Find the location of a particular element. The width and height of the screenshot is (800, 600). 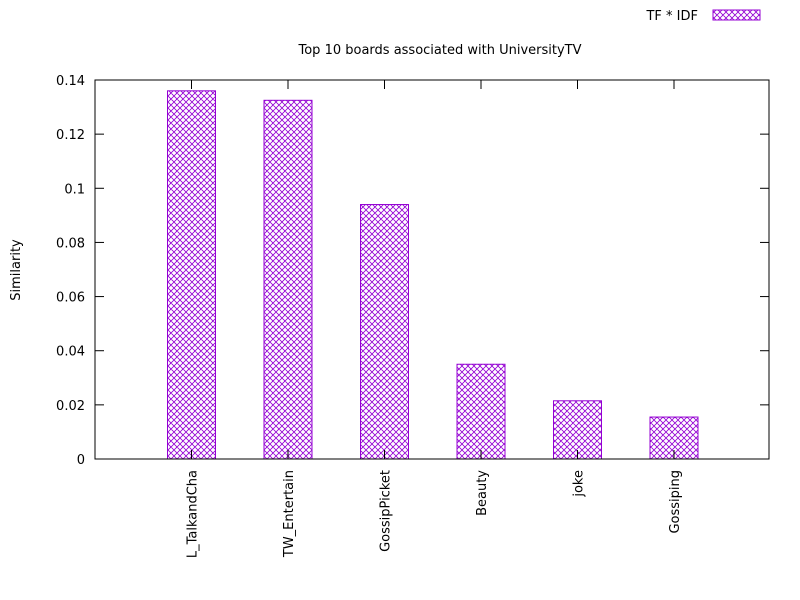

x-tick-label: L_TalkandCha is located at coordinates (193, 514).